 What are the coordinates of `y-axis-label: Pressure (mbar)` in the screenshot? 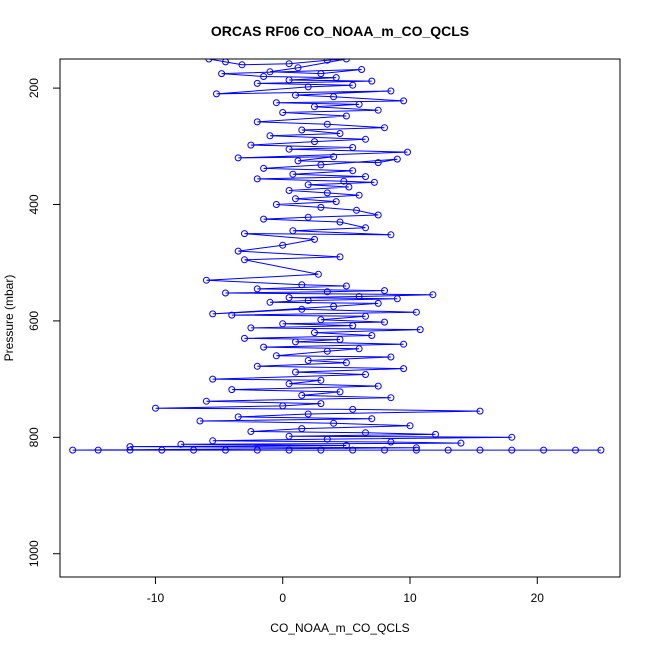 It's located at (9, 318).